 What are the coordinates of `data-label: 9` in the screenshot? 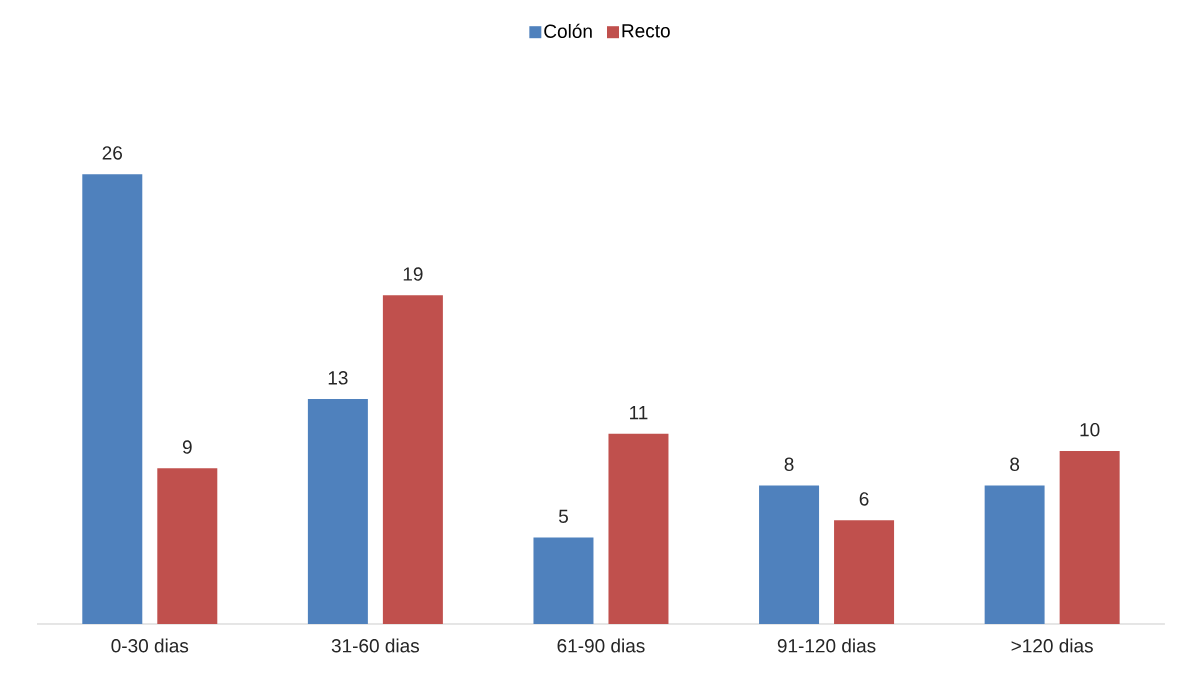 It's located at (187, 447).